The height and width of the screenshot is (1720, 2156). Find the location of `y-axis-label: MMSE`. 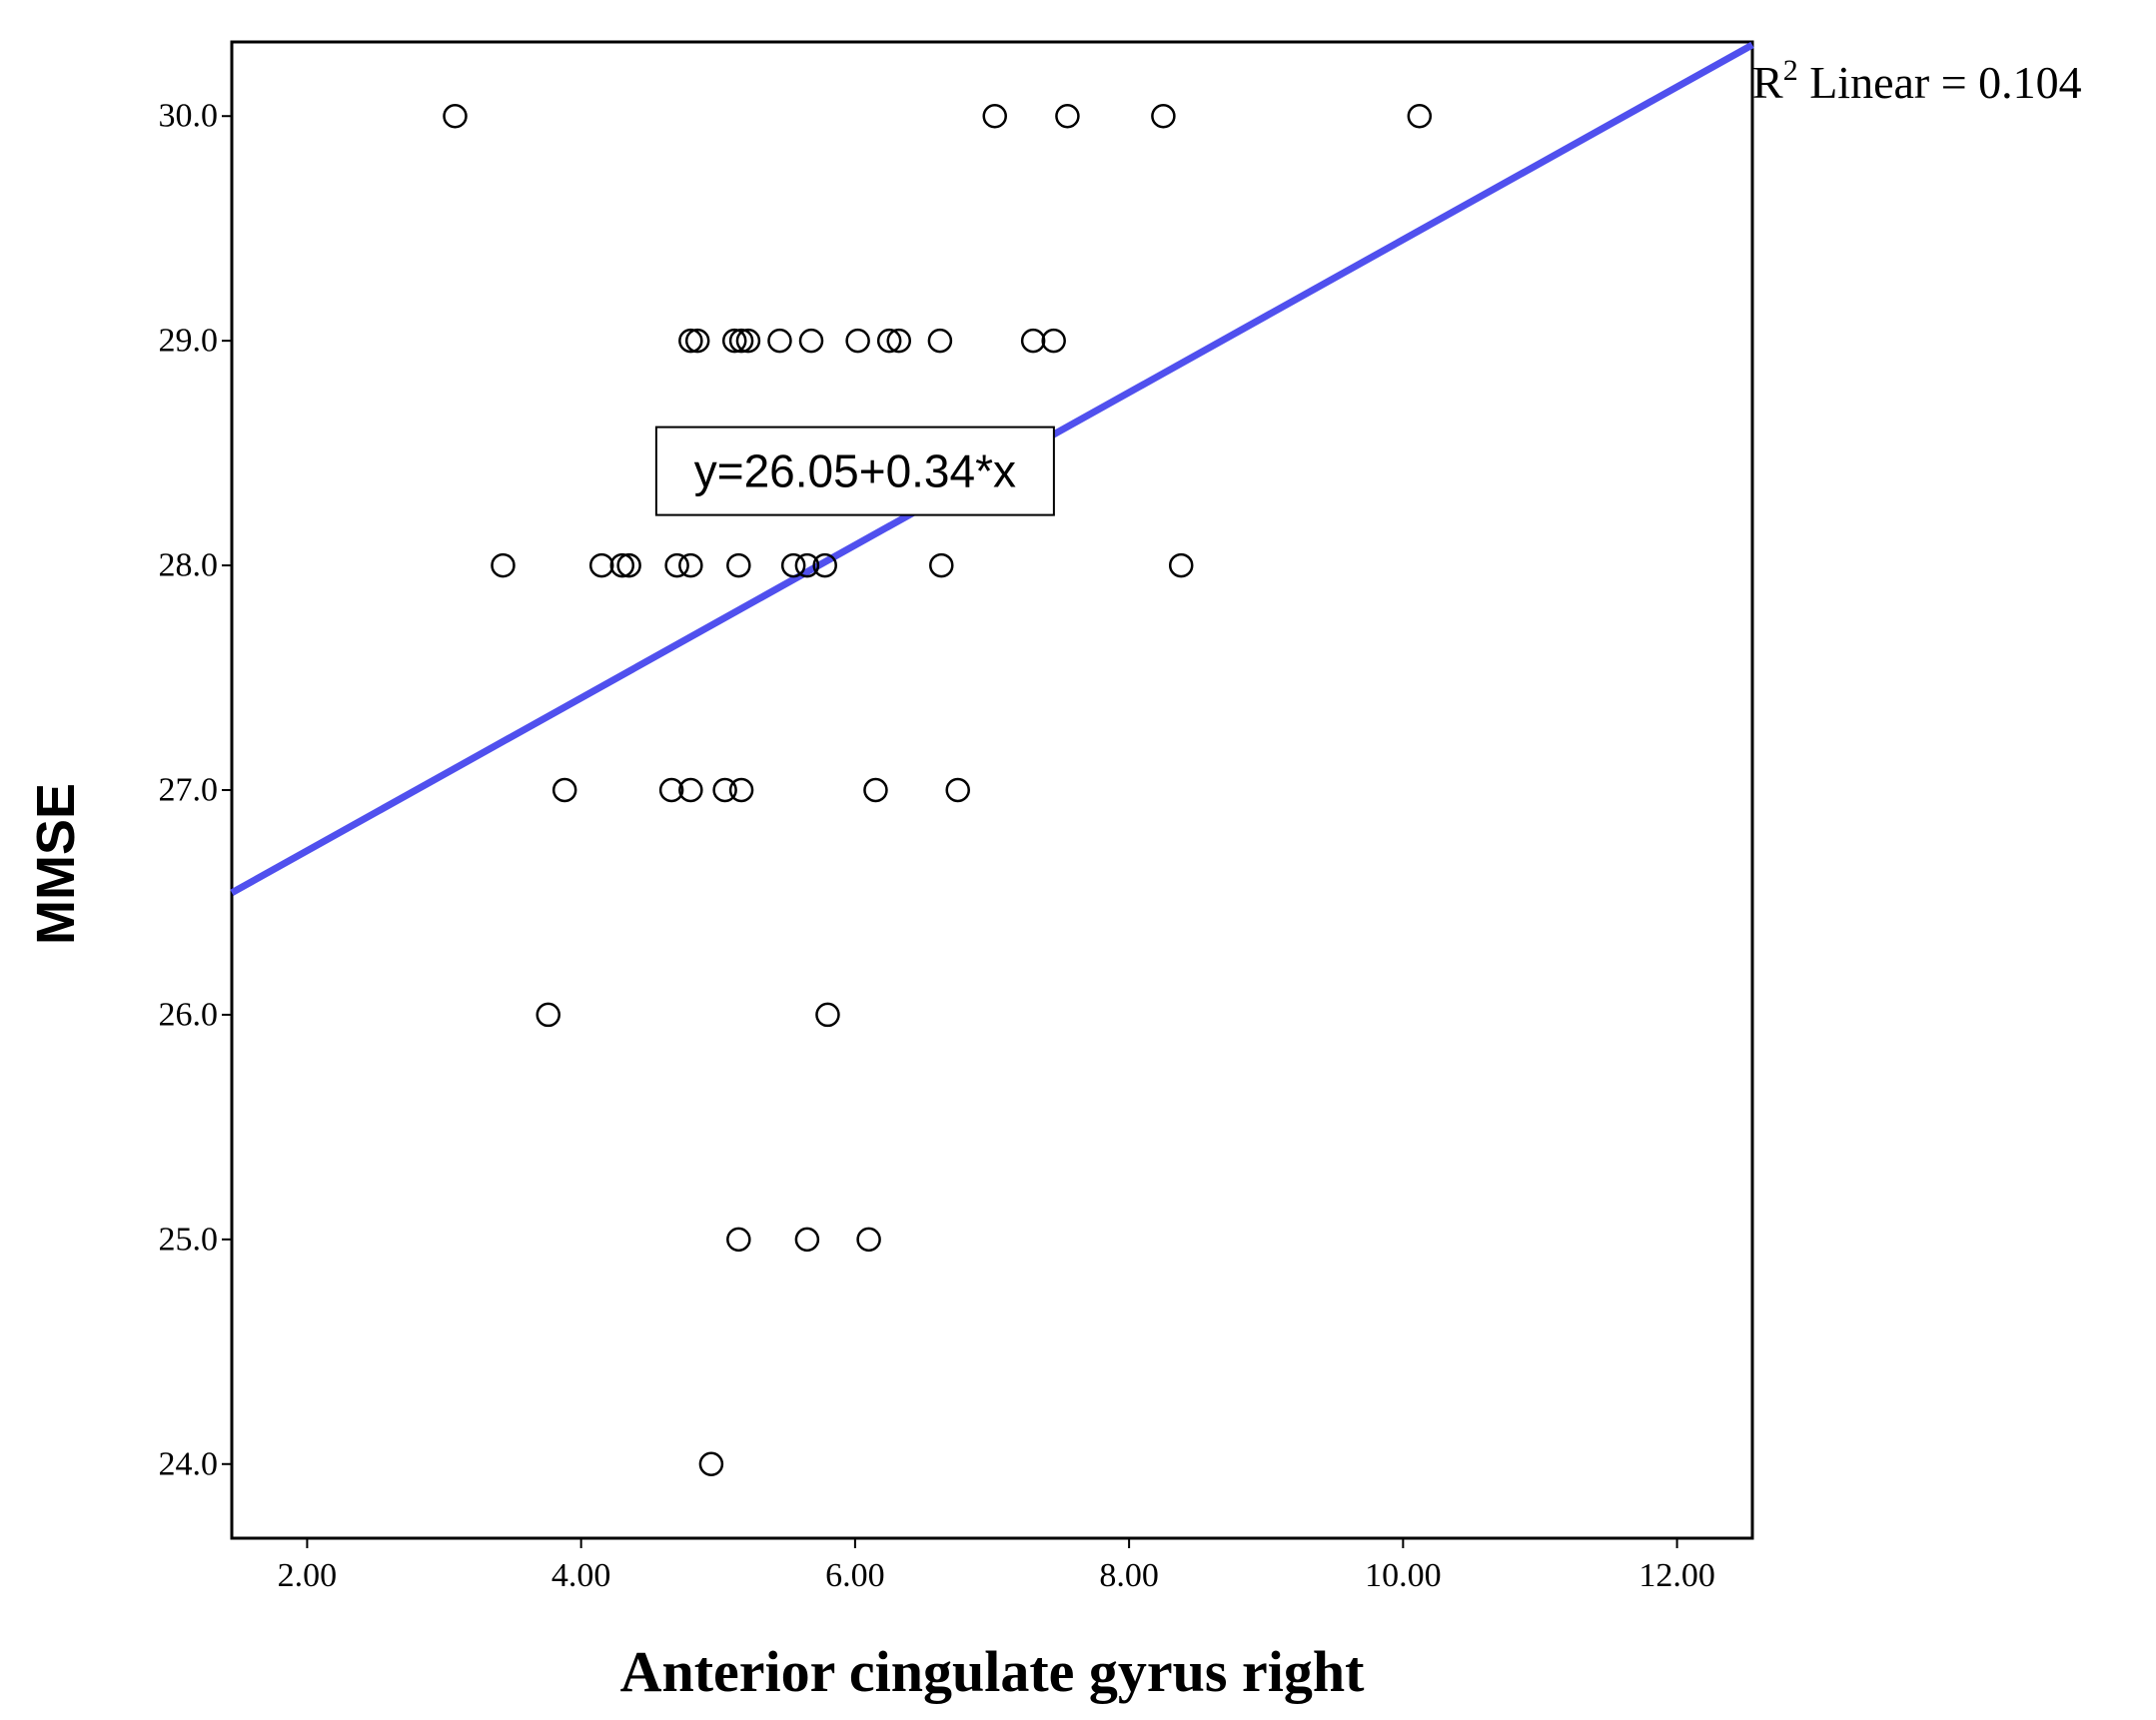

y-axis-label: MMSE is located at coordinates (56, 864).